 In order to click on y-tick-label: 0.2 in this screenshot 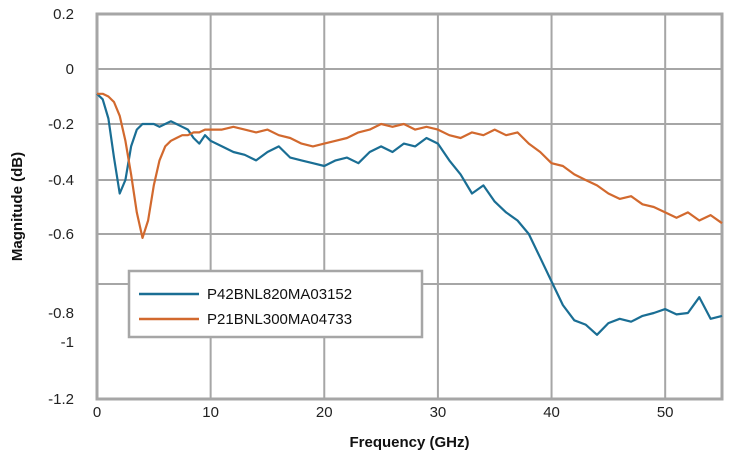, I will do `click(63, 14)`.